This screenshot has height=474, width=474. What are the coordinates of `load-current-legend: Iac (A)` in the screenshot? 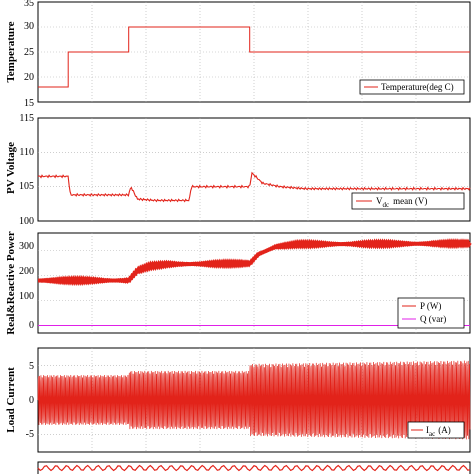 It's located at (436, 430).